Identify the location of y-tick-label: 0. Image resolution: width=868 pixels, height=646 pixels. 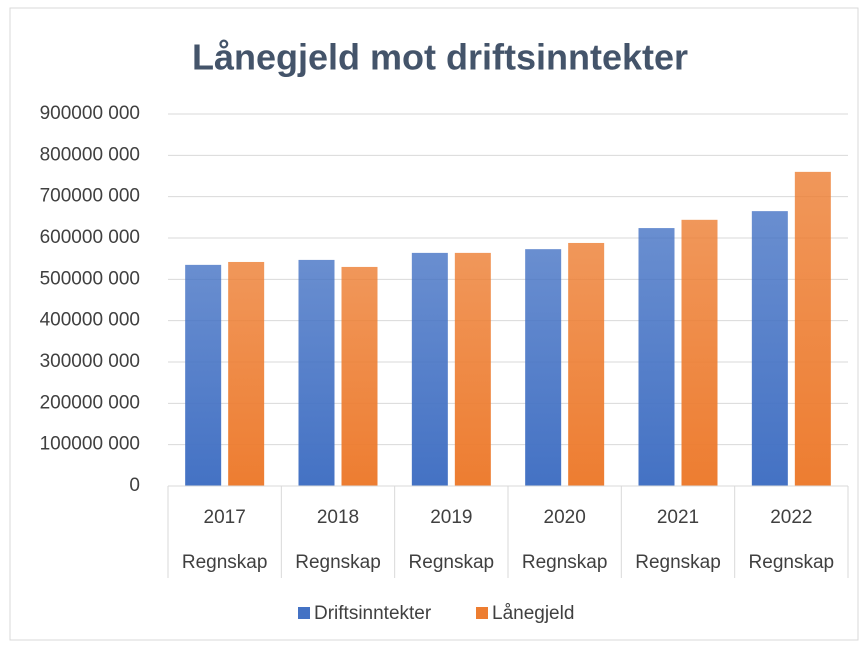
(134, 485).